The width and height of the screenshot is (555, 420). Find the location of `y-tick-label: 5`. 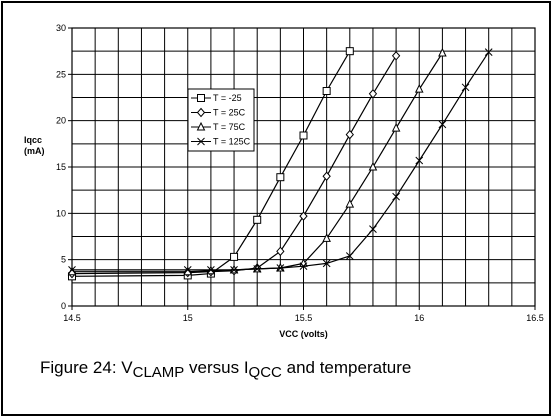

y-tick-label: 5 is located at coordinates (63, 260).